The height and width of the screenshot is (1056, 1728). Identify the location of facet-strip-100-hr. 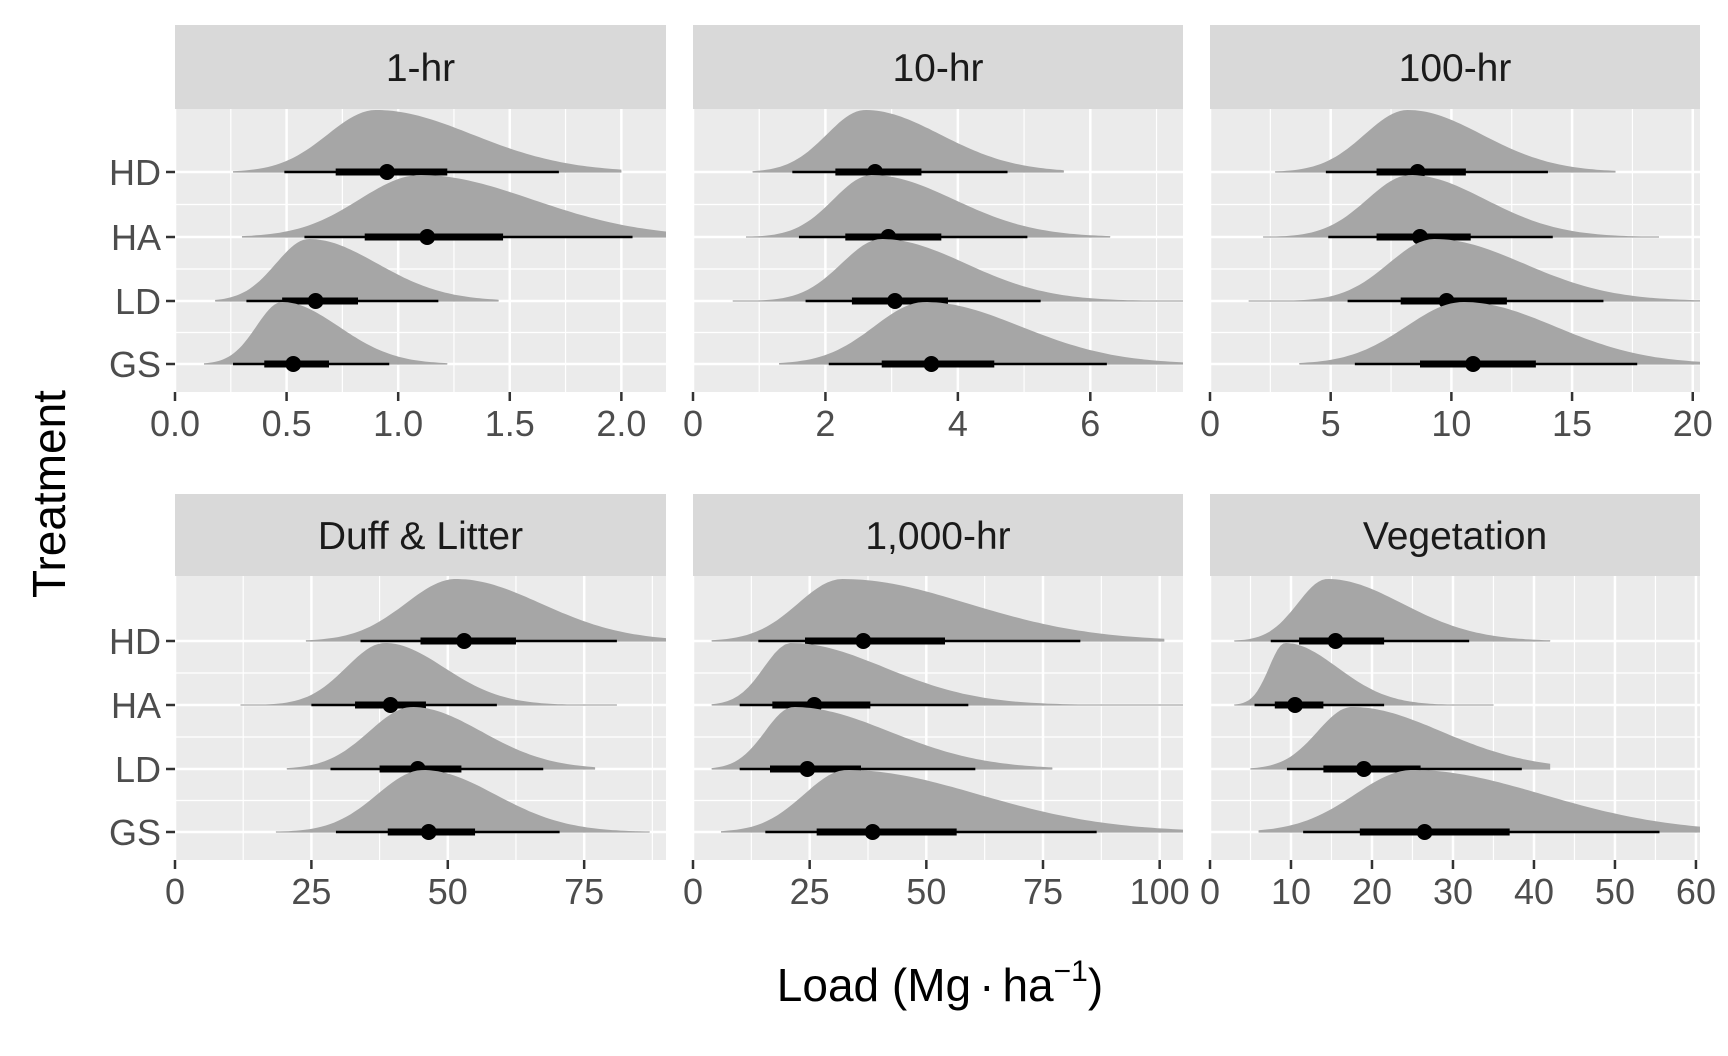
(1455, 67).